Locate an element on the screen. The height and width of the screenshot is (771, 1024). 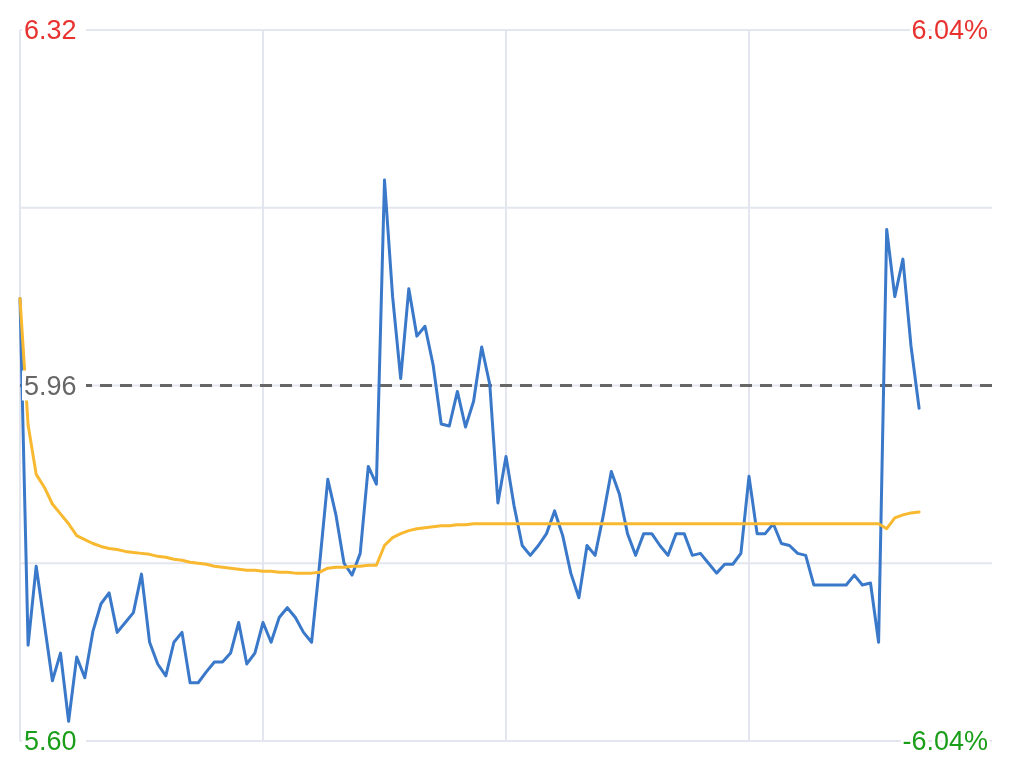
y2-tick-label: -6.04% is located at coordinates (945, 741).